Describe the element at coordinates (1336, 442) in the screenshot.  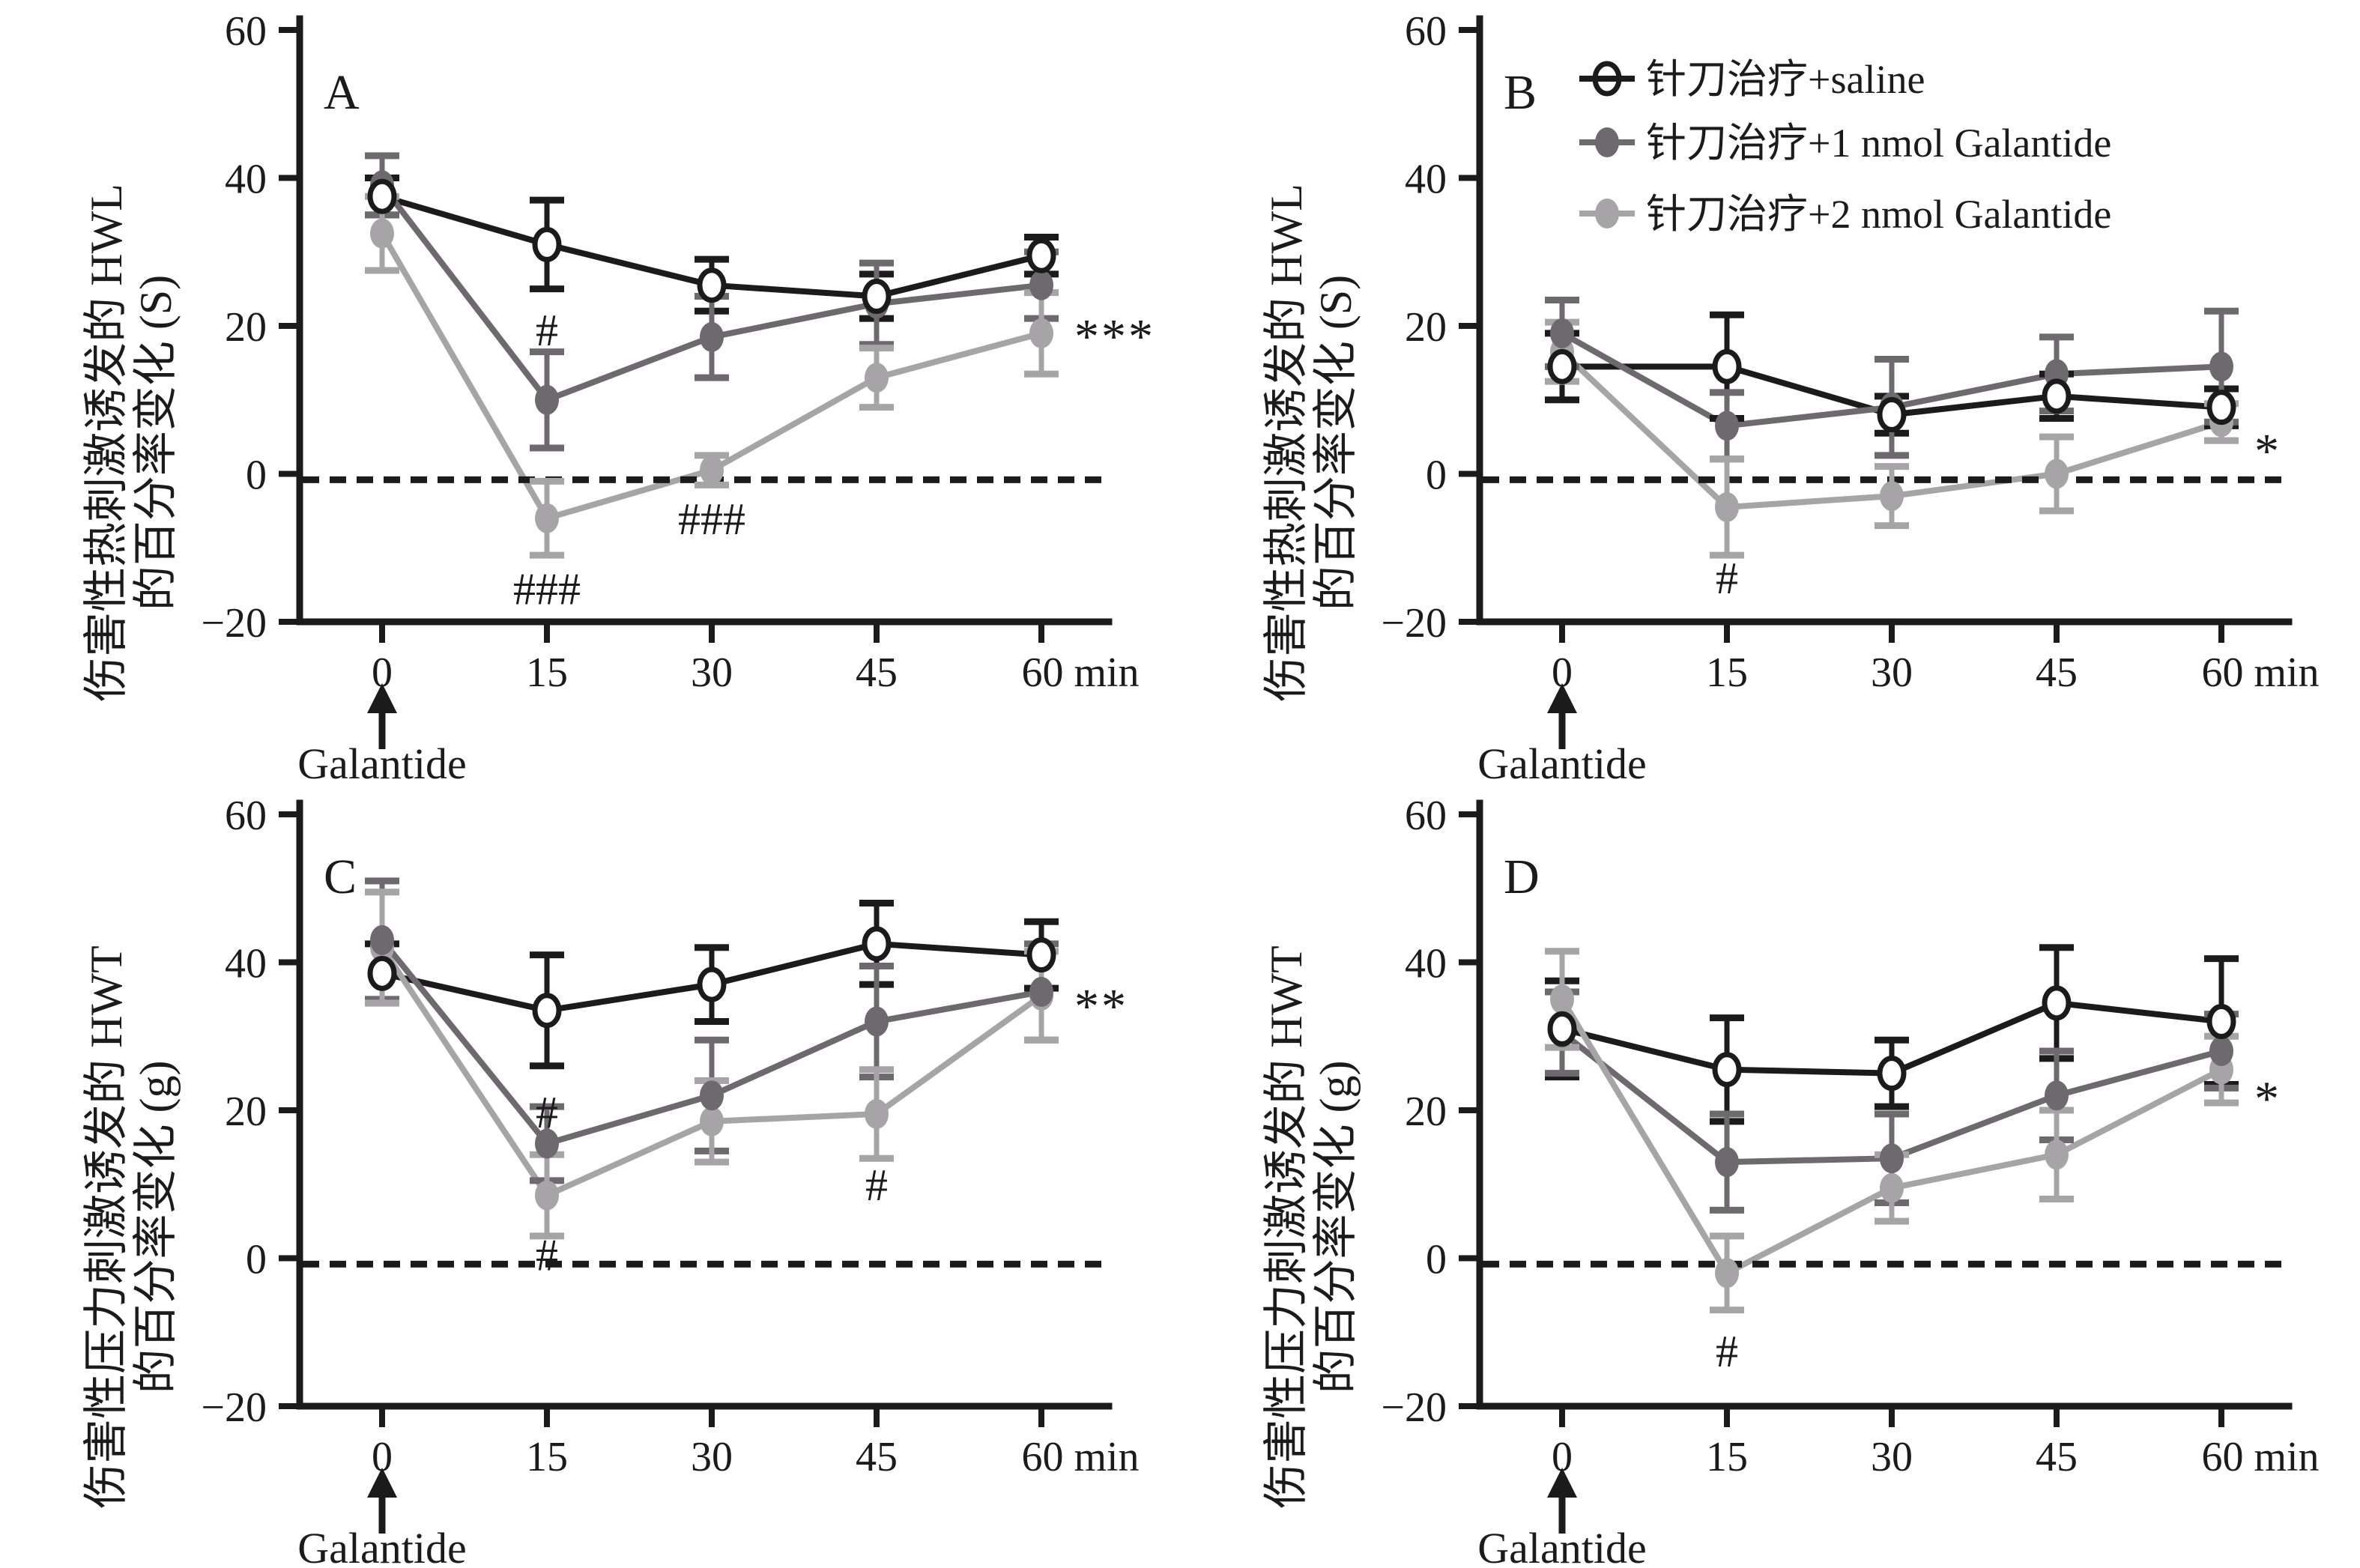
I see `panel-b-ylabel-line2: 的百分率变化 (S)` at that location.